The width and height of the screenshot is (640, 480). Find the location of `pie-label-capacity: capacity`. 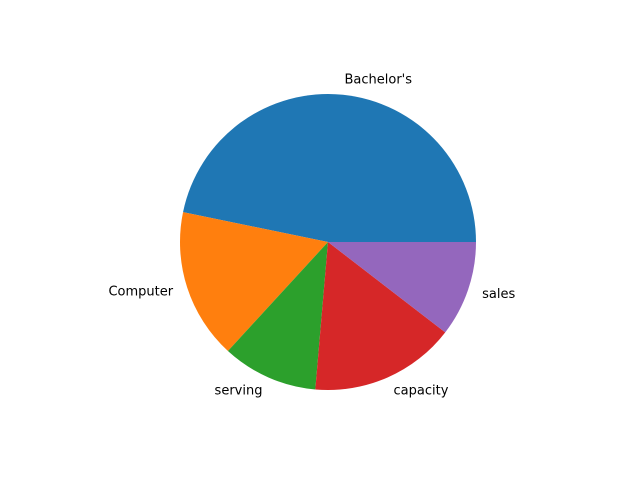

pie-label-capacity: capacity is located at coordinates (421, 391).